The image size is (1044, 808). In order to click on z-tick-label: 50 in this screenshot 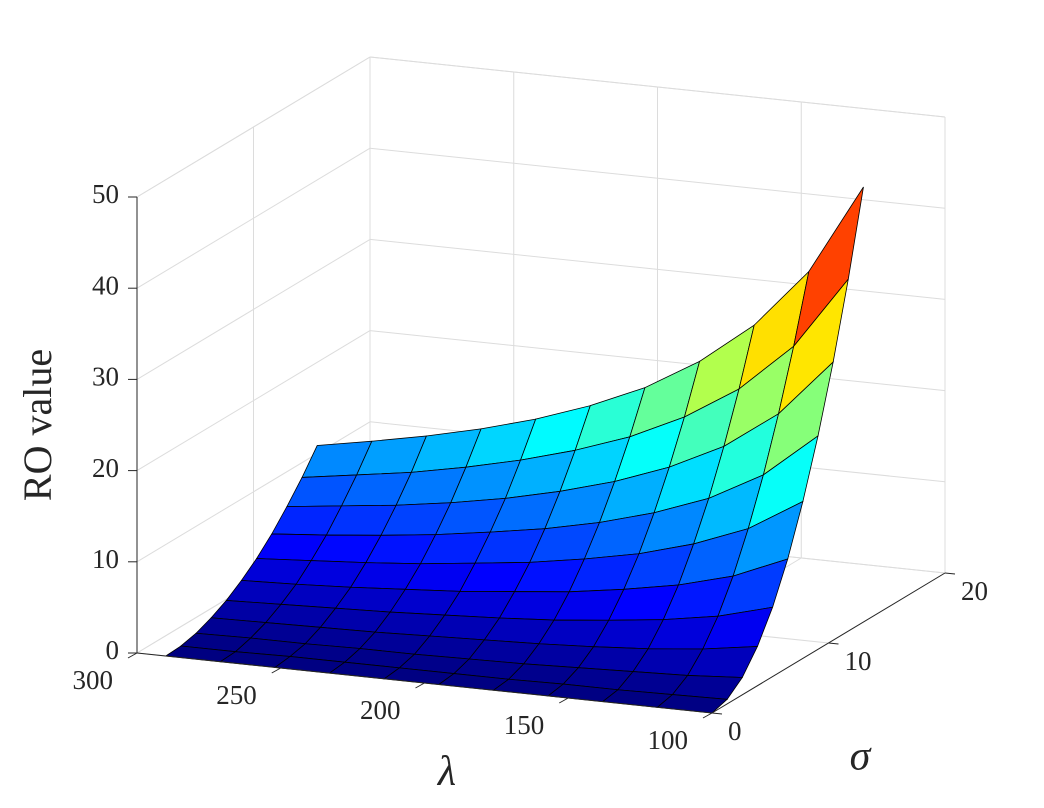, I will do `click(105, 194)`.